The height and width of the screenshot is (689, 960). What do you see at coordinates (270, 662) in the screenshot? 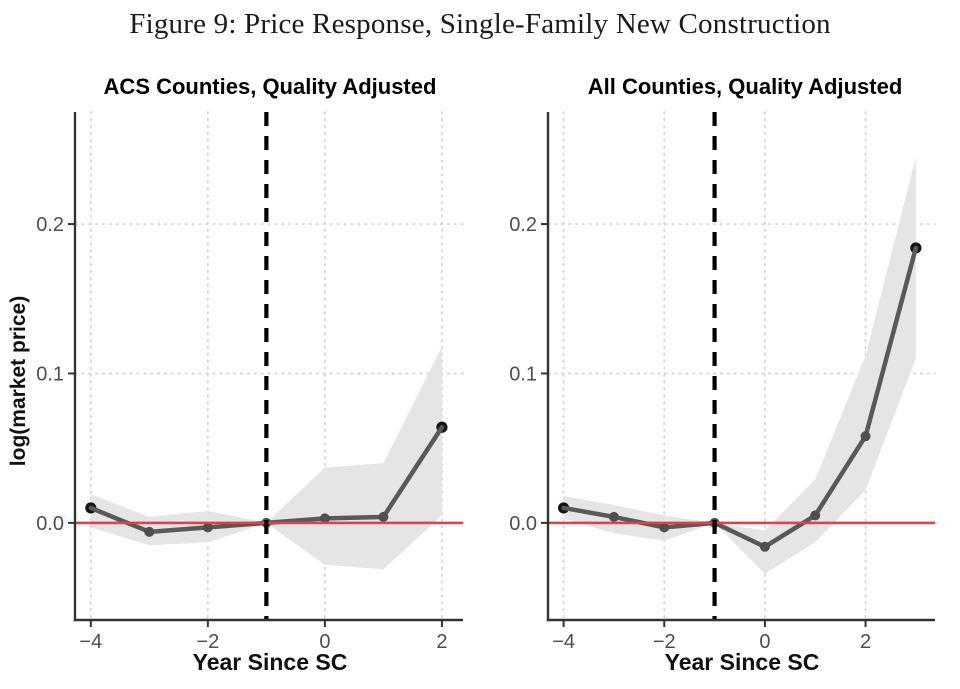
I see `x-axis-title-left: Year Since SC` at bounding box center [270, 662].